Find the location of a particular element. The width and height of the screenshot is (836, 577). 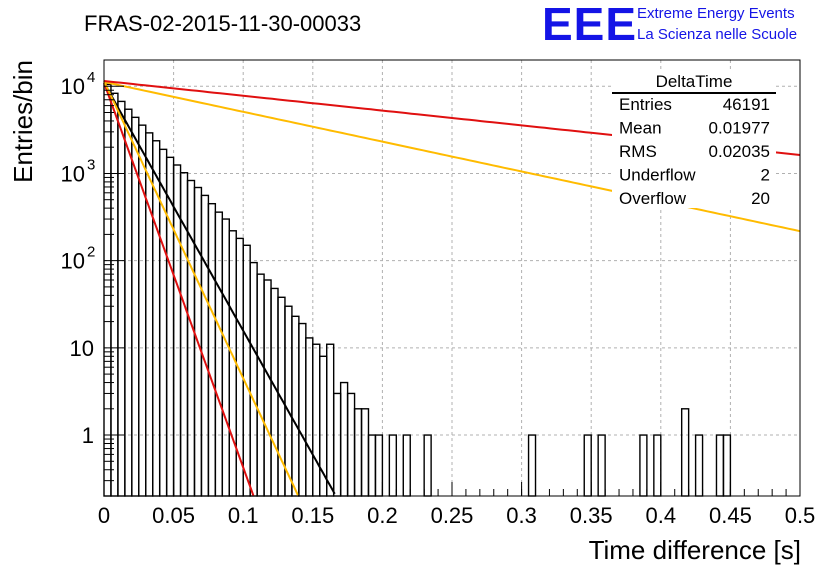

stats-row-label: Mean is located at coordinates (640, 128).